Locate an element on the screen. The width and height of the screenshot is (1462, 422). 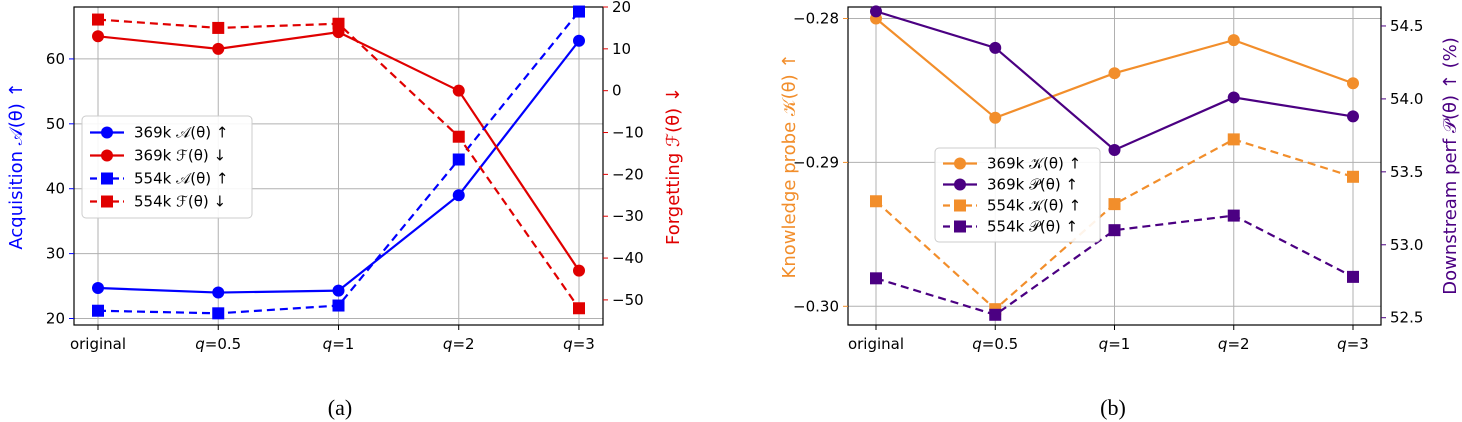
y-left-tick-label: −0.30 is located at coordinates (816, 306).